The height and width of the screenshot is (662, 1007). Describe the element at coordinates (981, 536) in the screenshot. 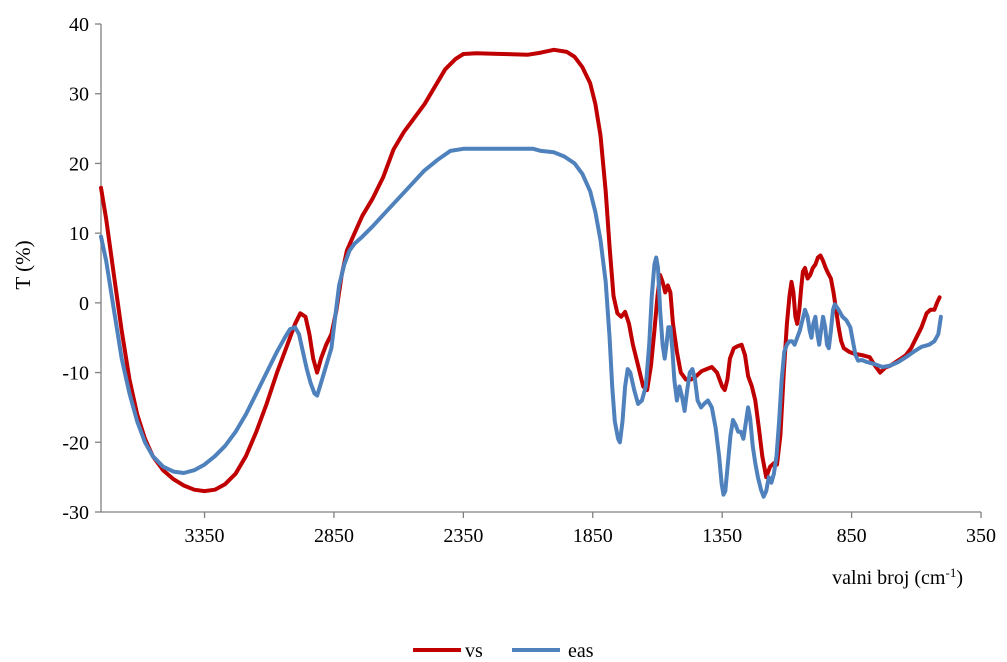

I see `x-tick-label: 350` at that location.